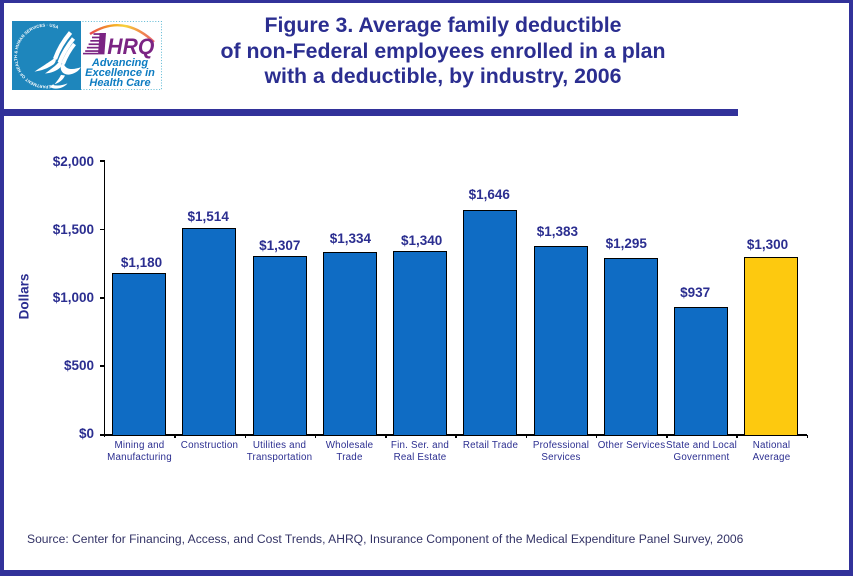  I want to click on svg-text: Excellence in, so click(120, 73).